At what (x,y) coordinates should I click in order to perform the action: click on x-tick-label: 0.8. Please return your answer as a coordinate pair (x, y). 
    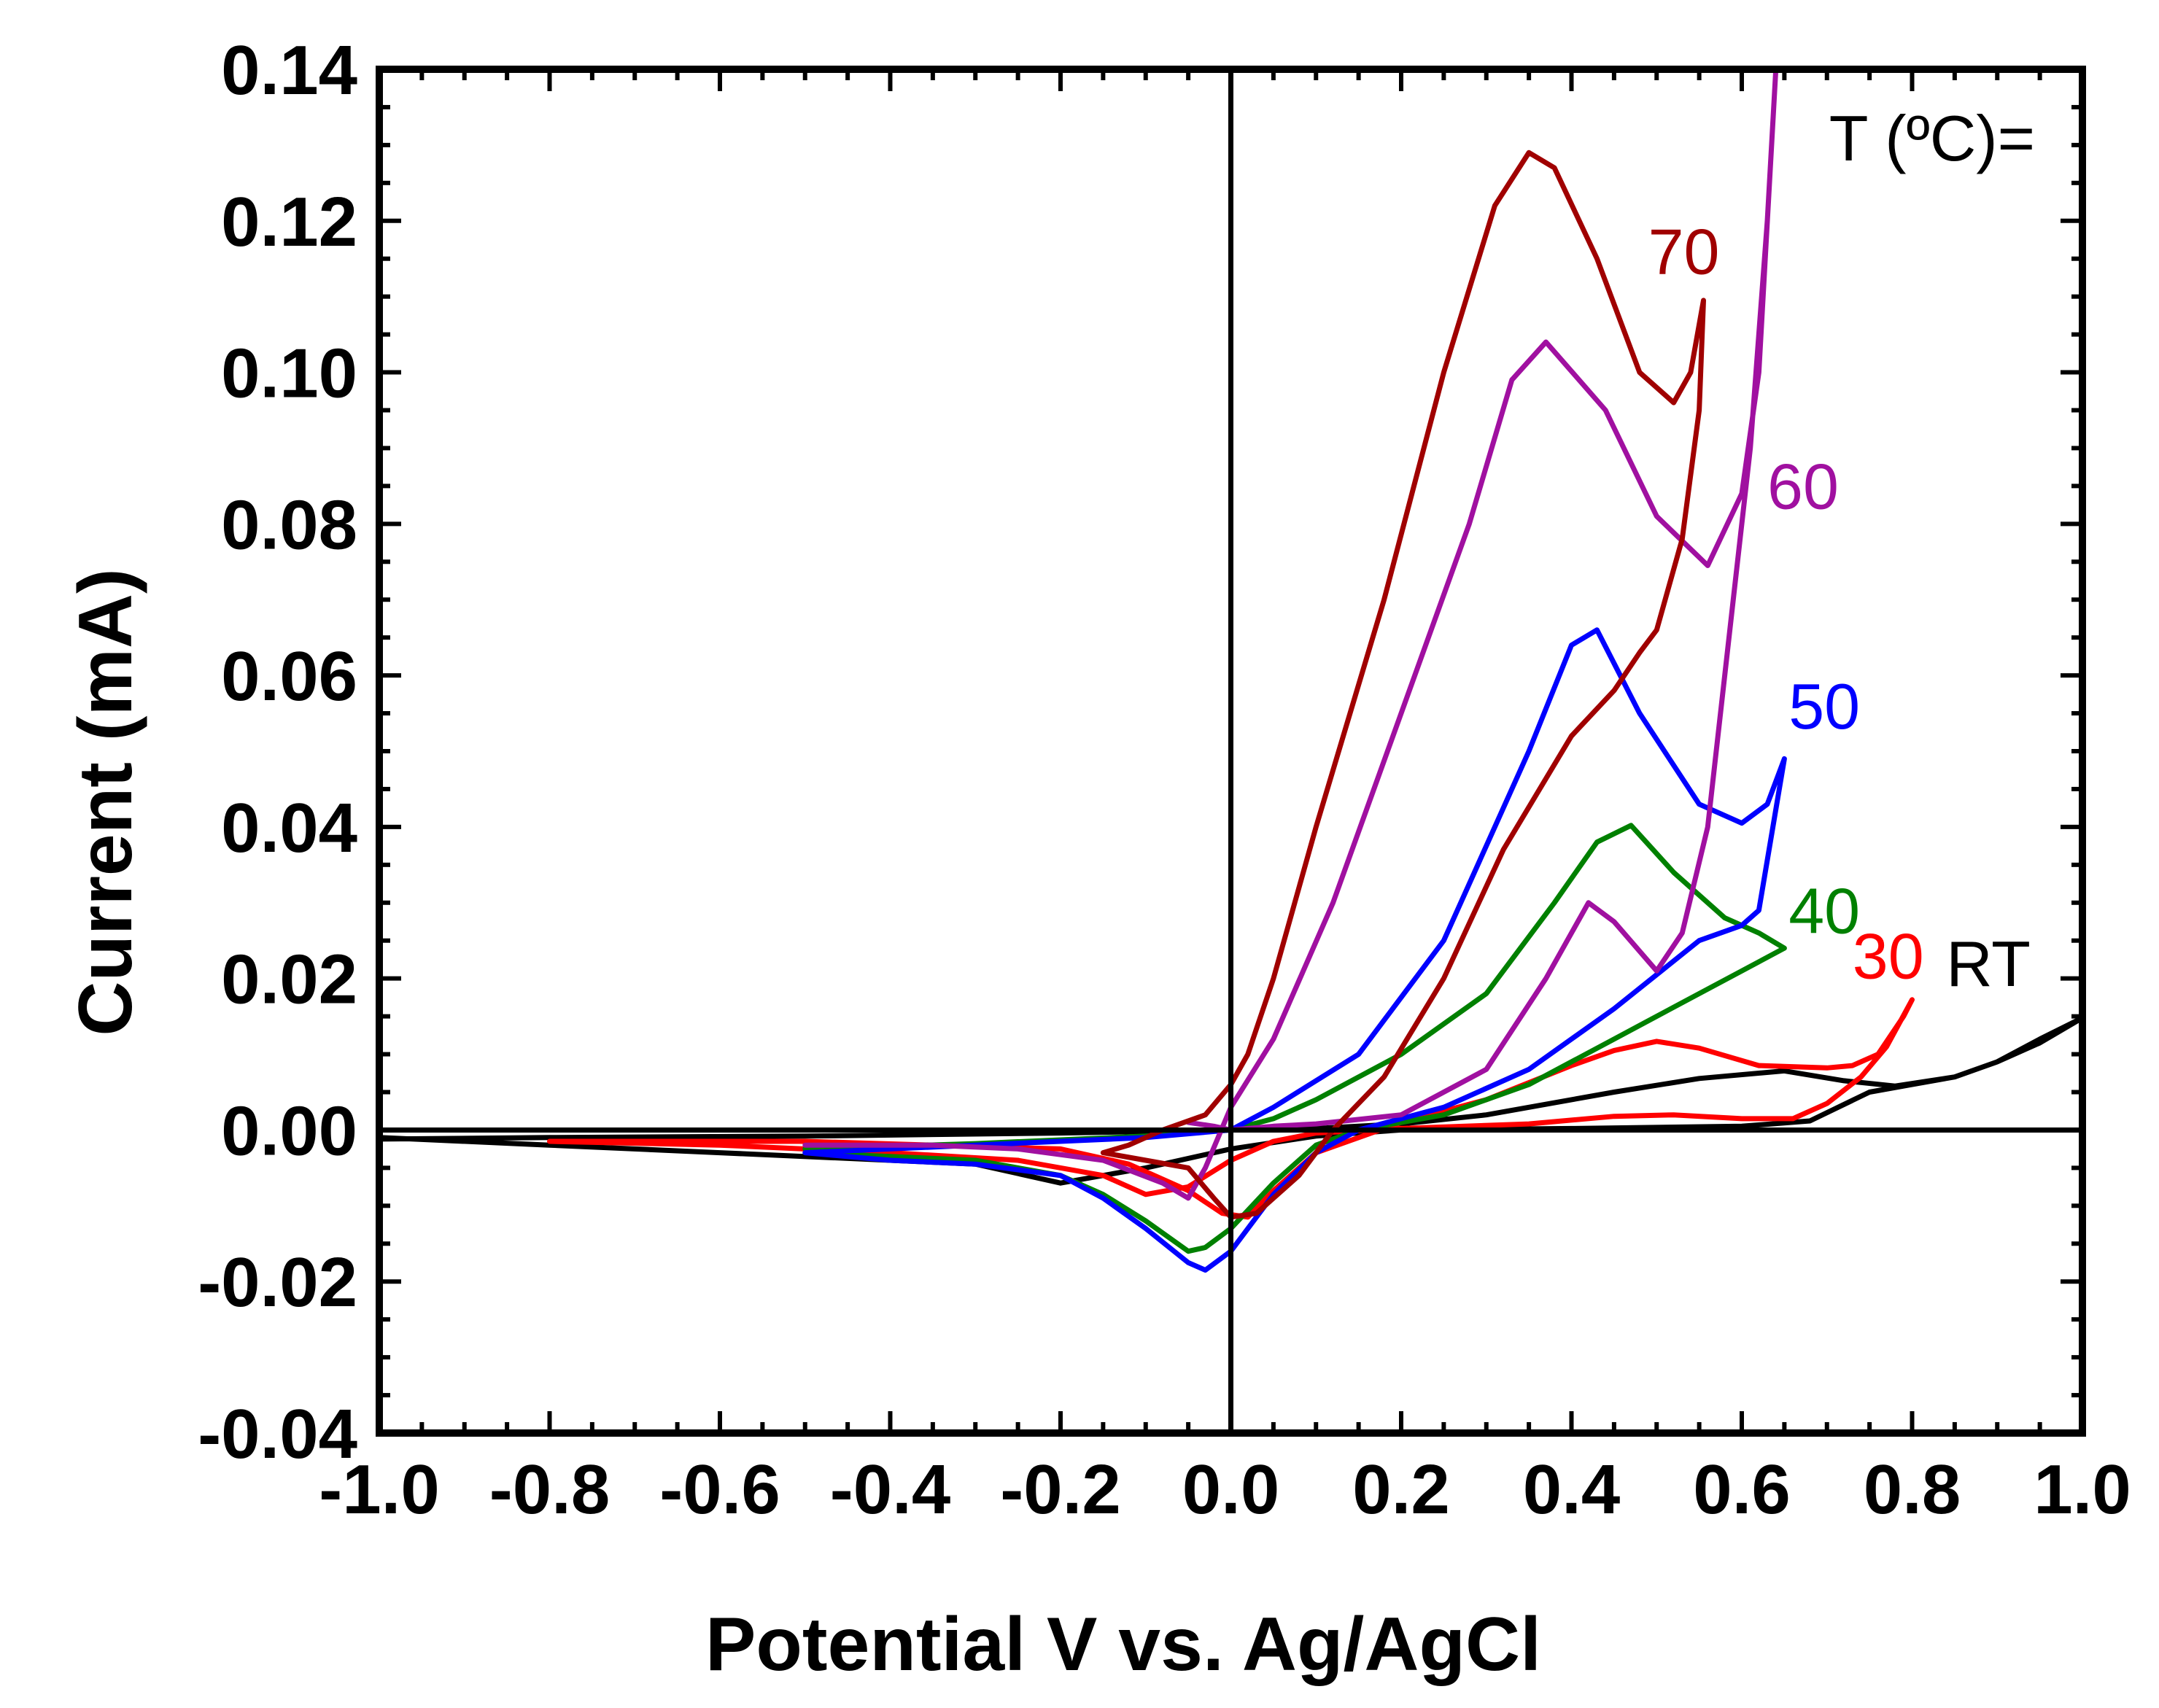
    Looking at the image, I should click on (1912, 1490).